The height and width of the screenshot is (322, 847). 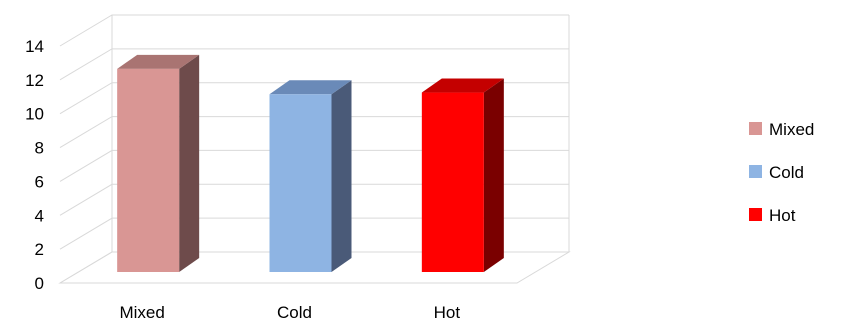 I want to click on bar-cold, so click(x=310, y=176).